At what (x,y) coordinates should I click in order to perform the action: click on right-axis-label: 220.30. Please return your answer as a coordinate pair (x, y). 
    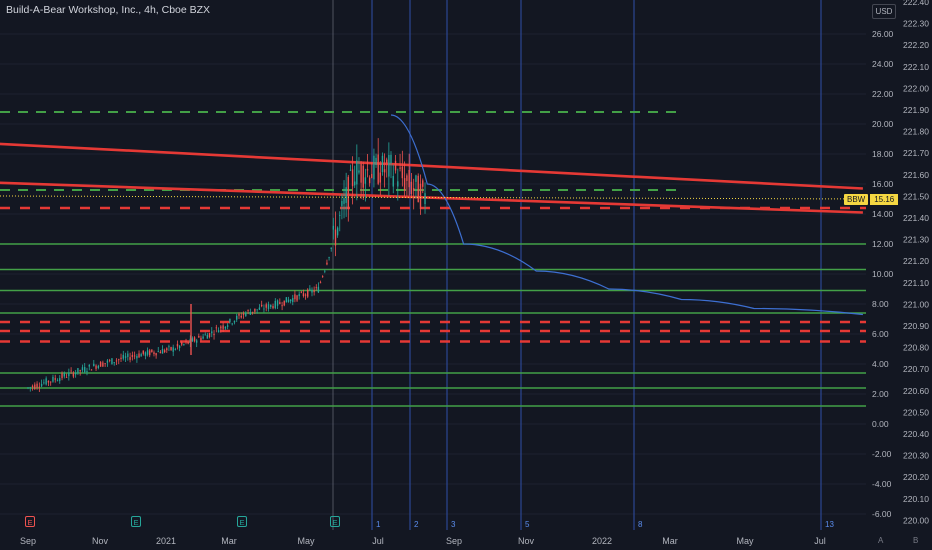
    Looking at the image, I should click on (916, 456).